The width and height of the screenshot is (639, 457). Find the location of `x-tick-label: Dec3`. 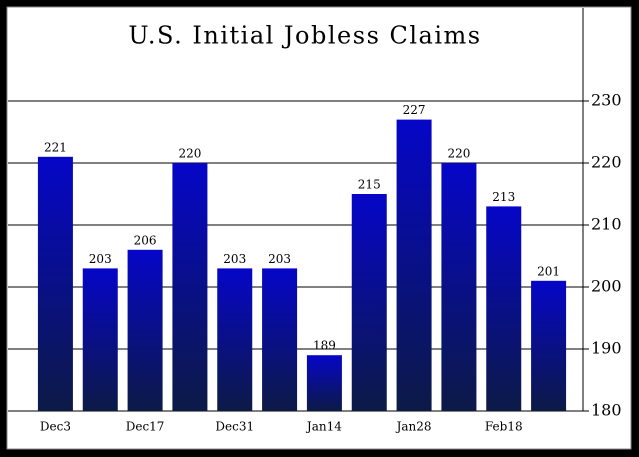

x-tick-label: Dec3 is located at coordinates (55, 427).